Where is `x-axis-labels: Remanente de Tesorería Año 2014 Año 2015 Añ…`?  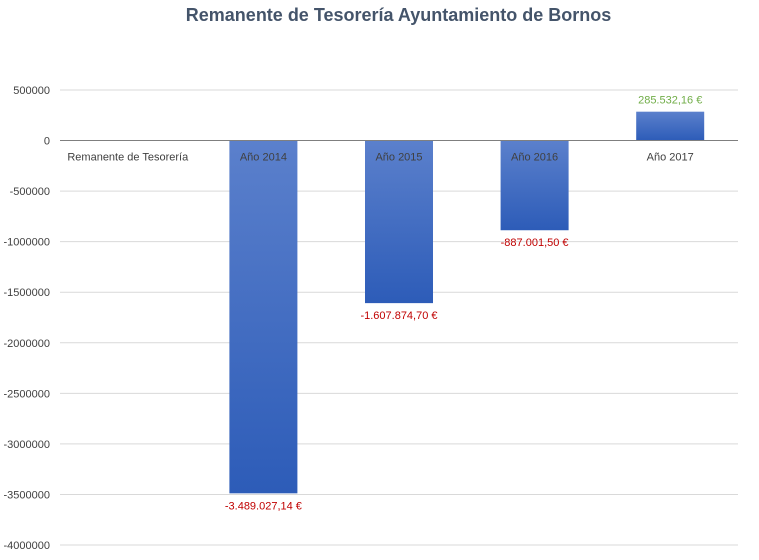 x-axis-labels: Remanente de Tesorería Año 2014 Año 2015 Añ… is located at coordinates (380, 158).